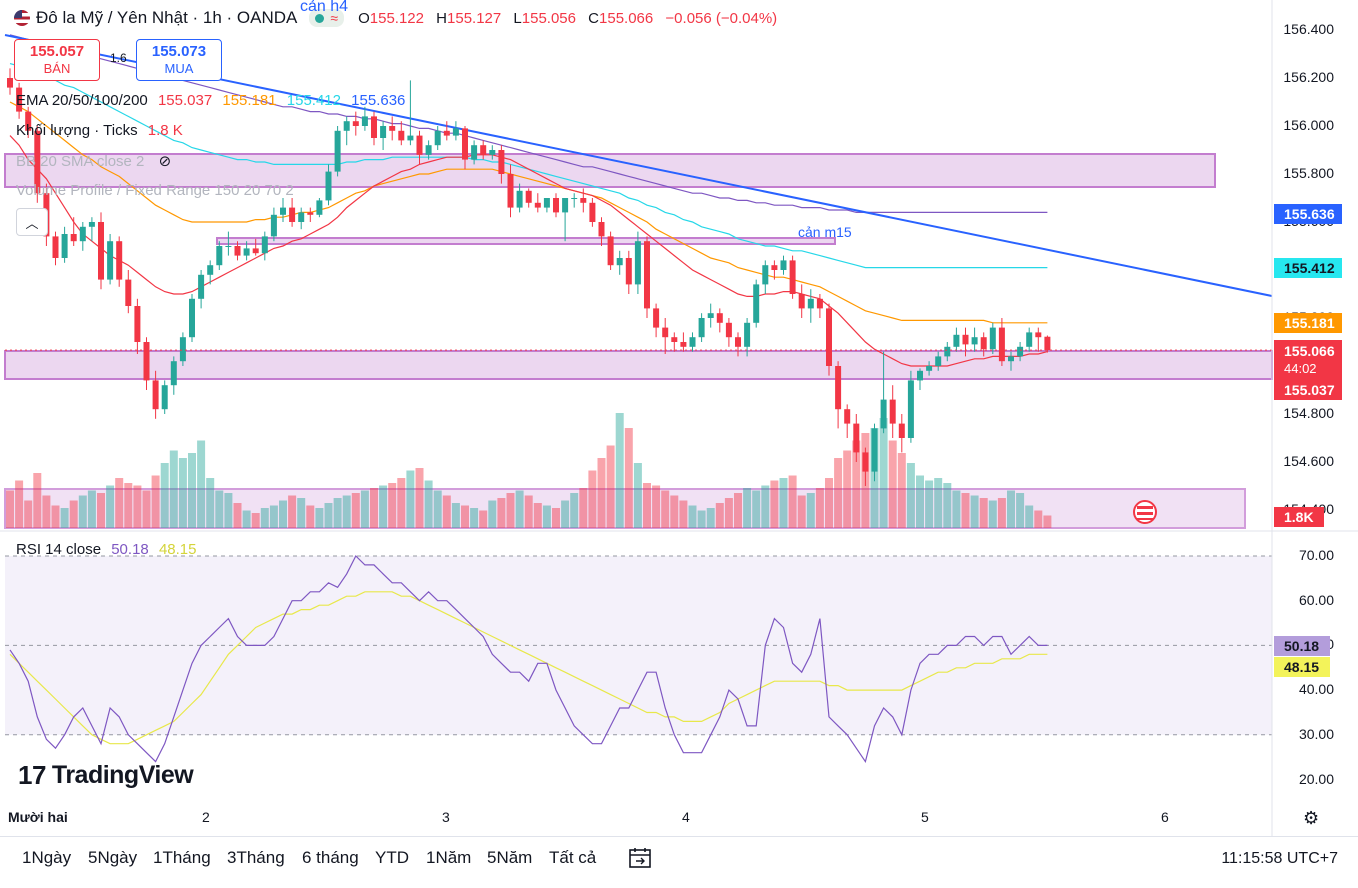  What do you see at coordinates (167, 17) in the screenshot?
I see `symbol-title: Đô la Mỹ / Yên Nhật · 1h · OANDA` at bounding box center [167, 17].